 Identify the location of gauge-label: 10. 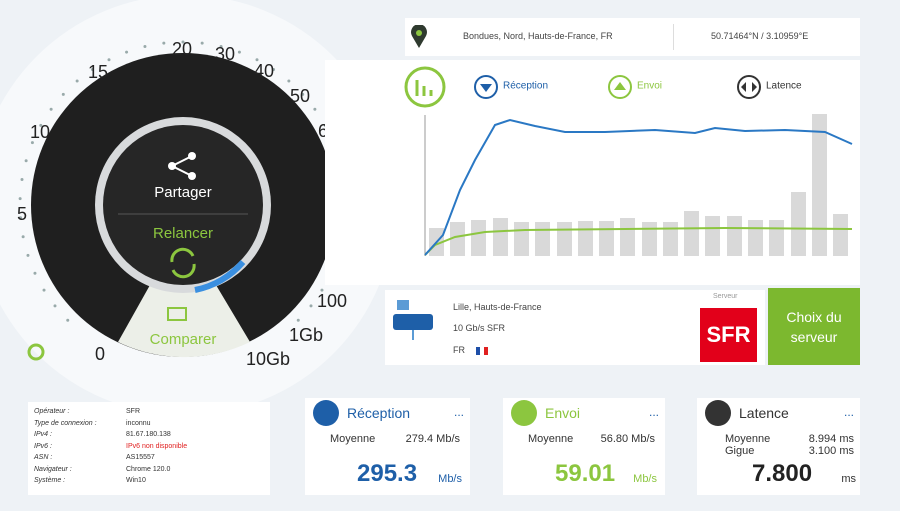
(40, 132).